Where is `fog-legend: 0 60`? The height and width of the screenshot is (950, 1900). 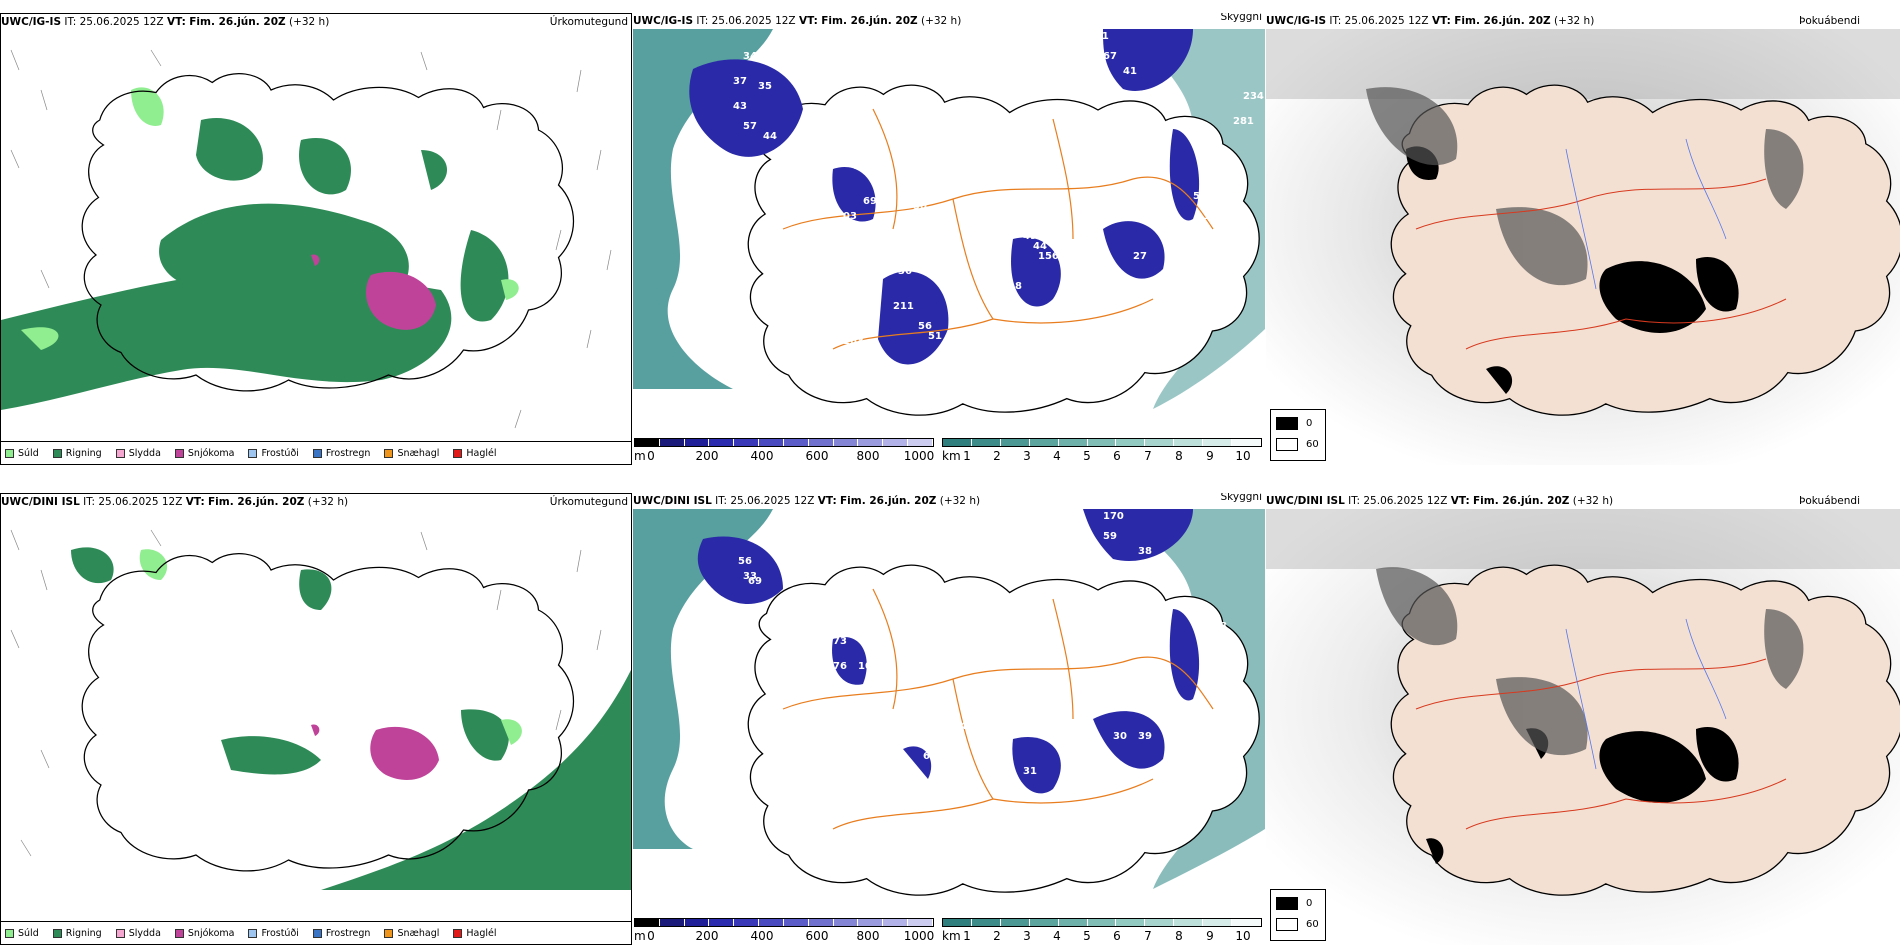
fog-legend: 0 60 is located at coordinates (1298, 435).